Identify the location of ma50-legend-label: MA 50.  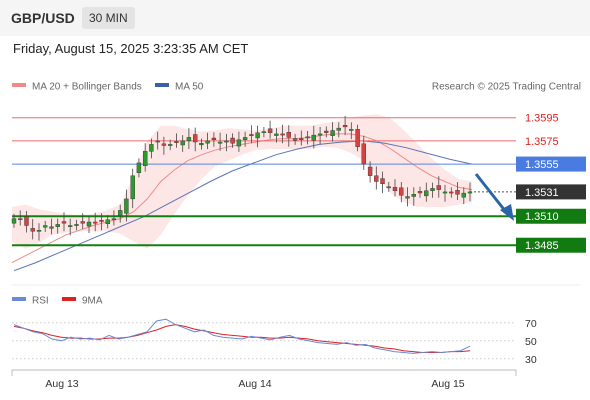
(189, 87).